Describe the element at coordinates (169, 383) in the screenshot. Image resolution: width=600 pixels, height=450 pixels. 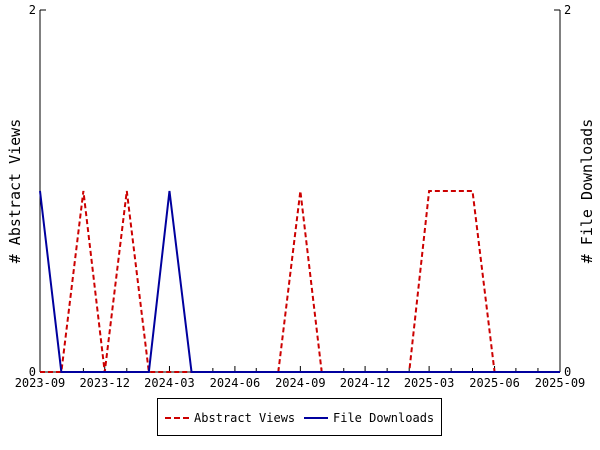
I see `x-tick-label: 2024-03` at that location.